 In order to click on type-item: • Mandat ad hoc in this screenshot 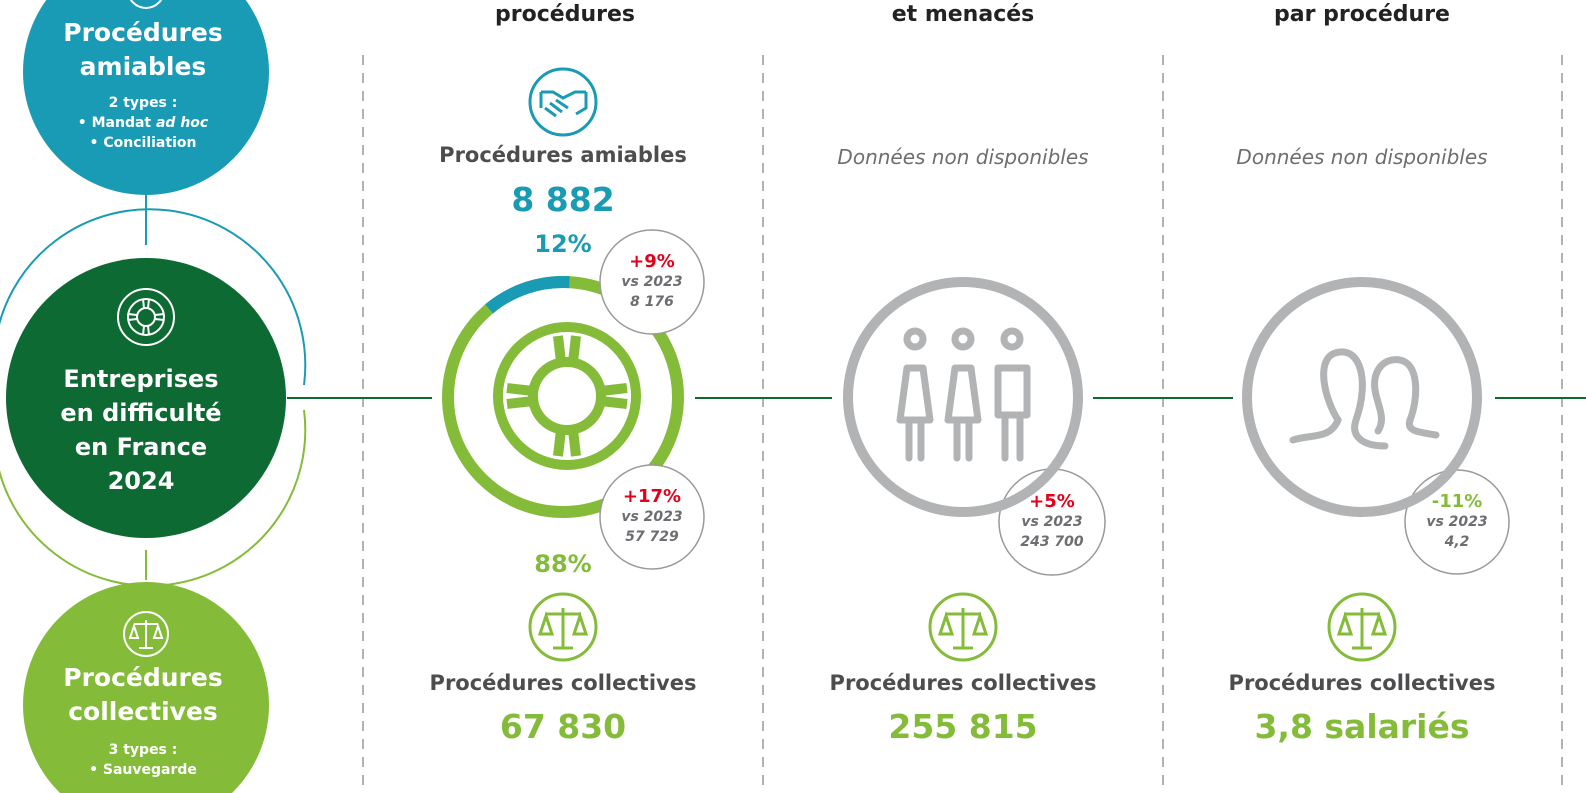, I will do `click(143, 123)`.